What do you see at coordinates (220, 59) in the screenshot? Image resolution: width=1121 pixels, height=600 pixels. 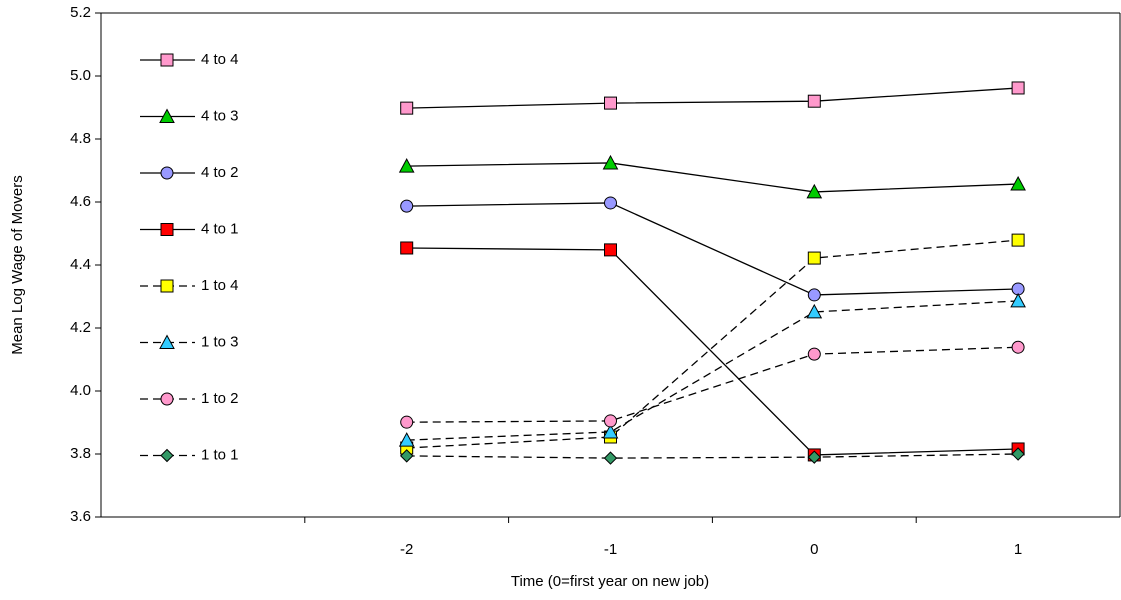 I see `legend-label: 4 to 4` at bounding box center [220, 59].